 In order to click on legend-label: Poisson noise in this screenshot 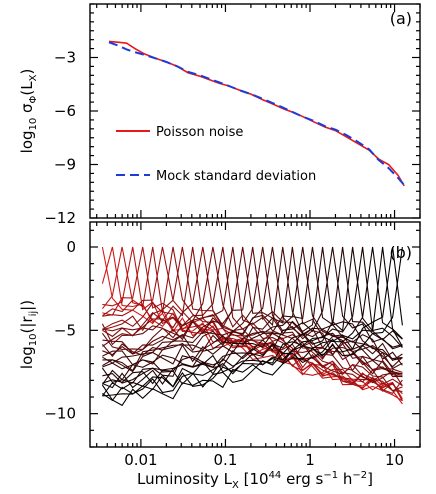, I will do `click(199, 132)`.